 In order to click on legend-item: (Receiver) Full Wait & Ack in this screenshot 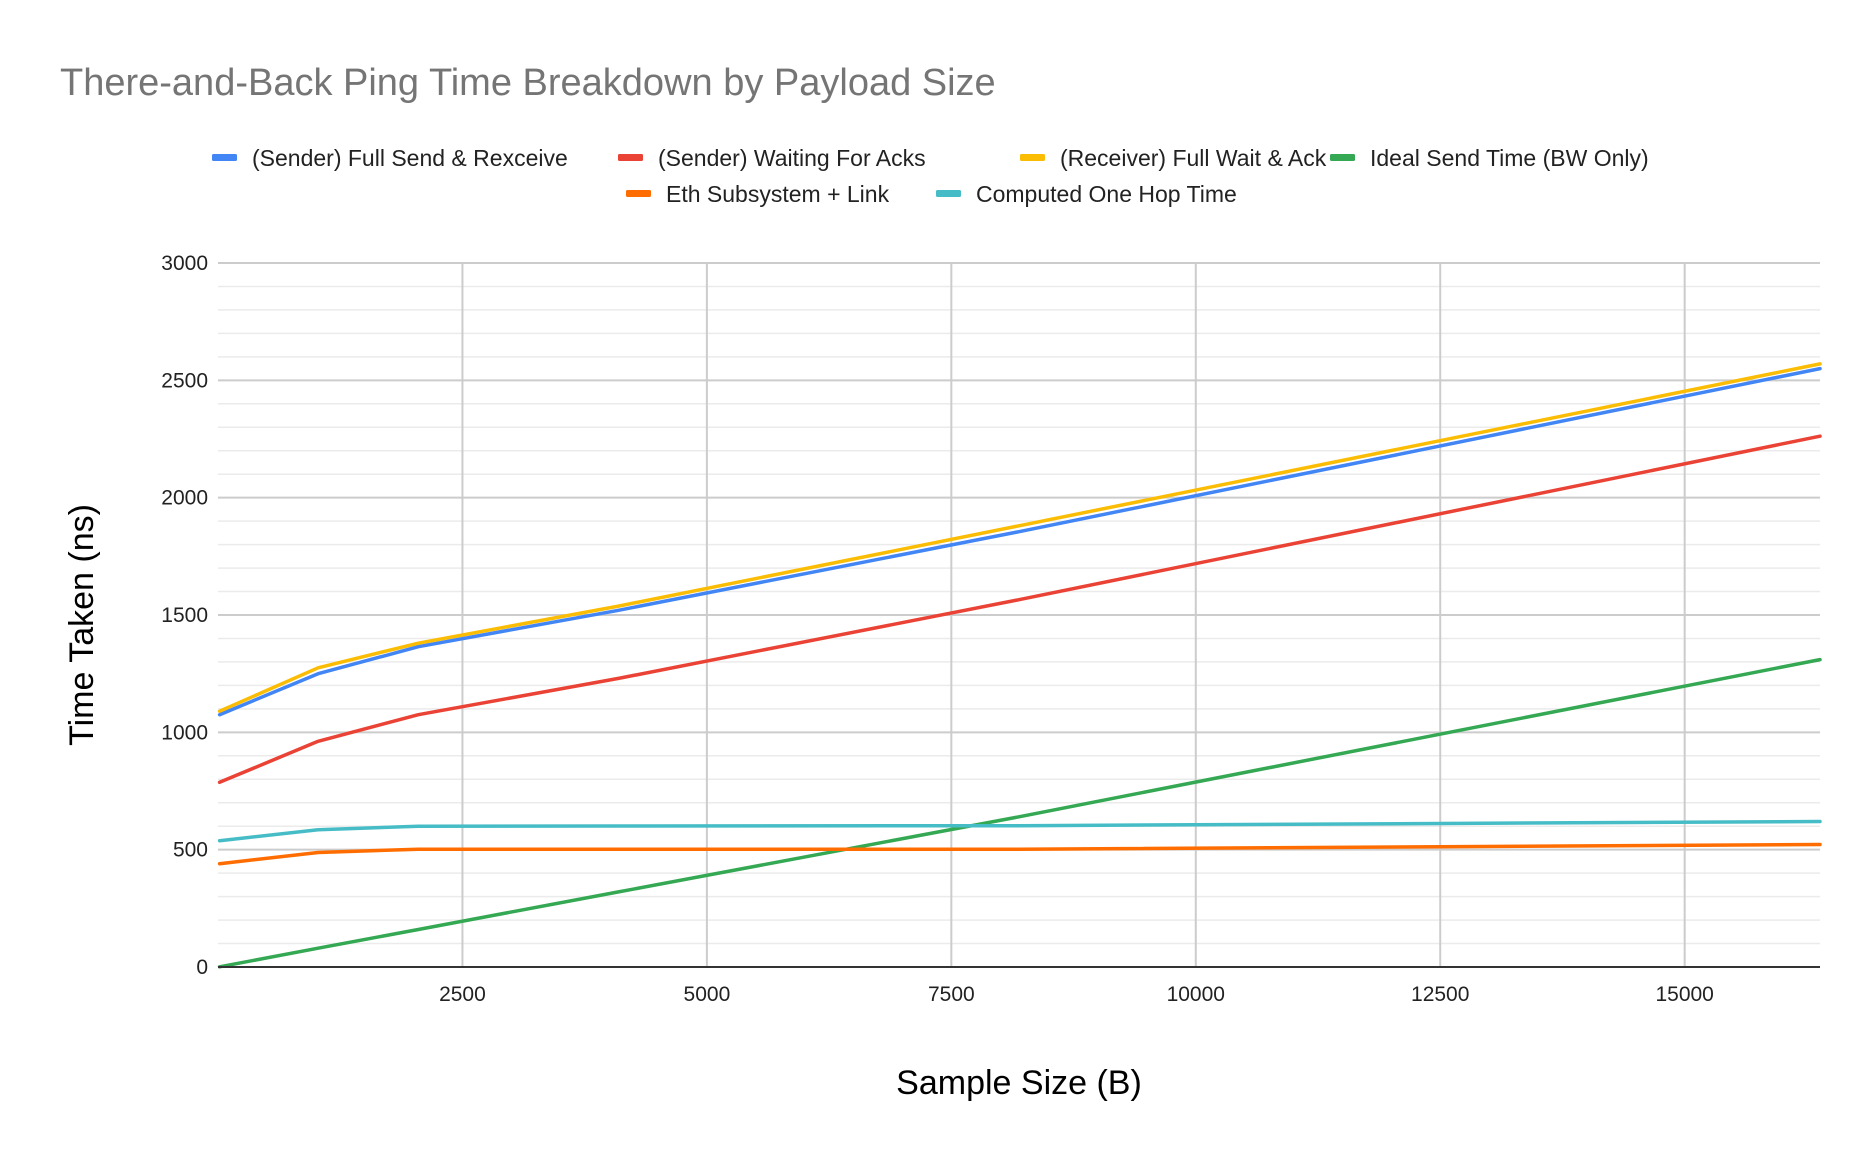, I will do `click(1173, 158)`.